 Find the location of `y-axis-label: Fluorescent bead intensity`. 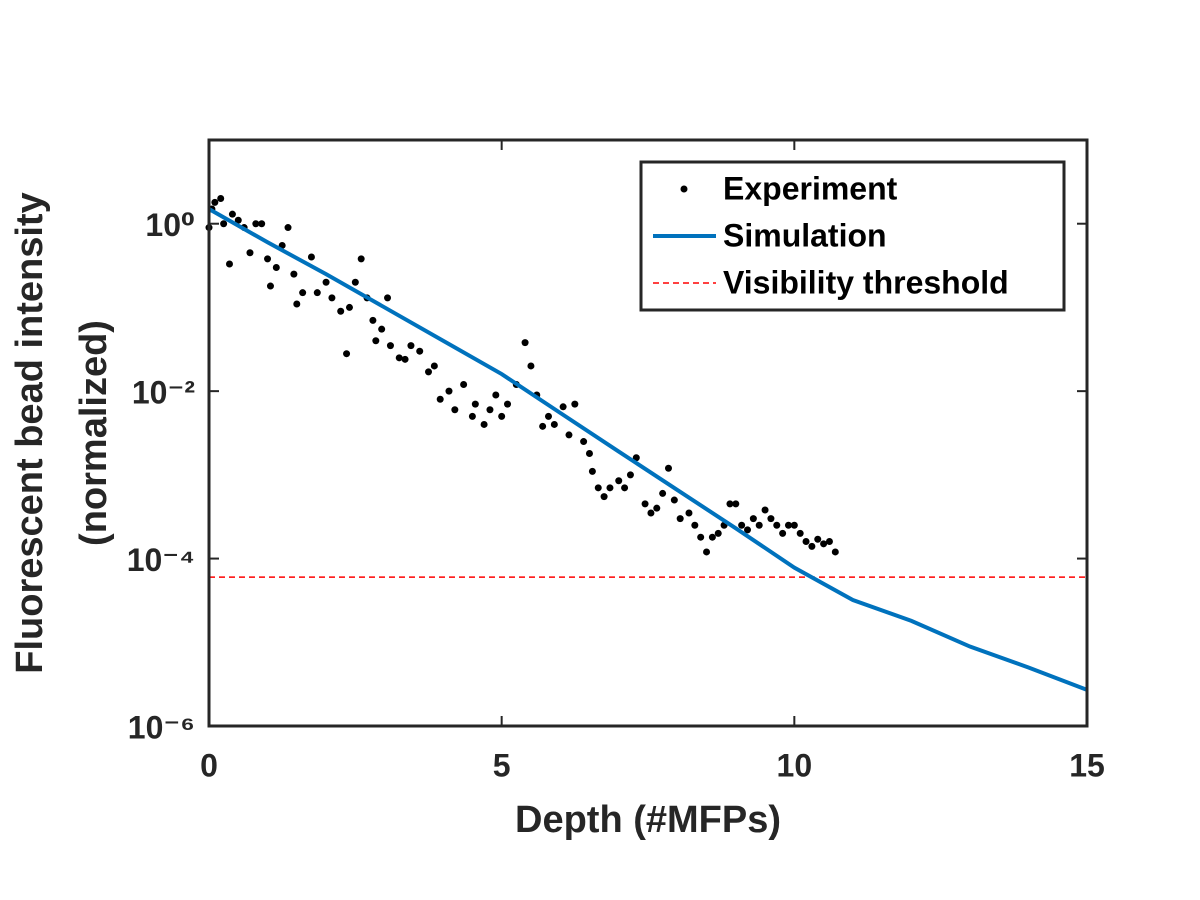

y-axis-label: Fluorescent bead intensity is located at coordinates (30, 432).